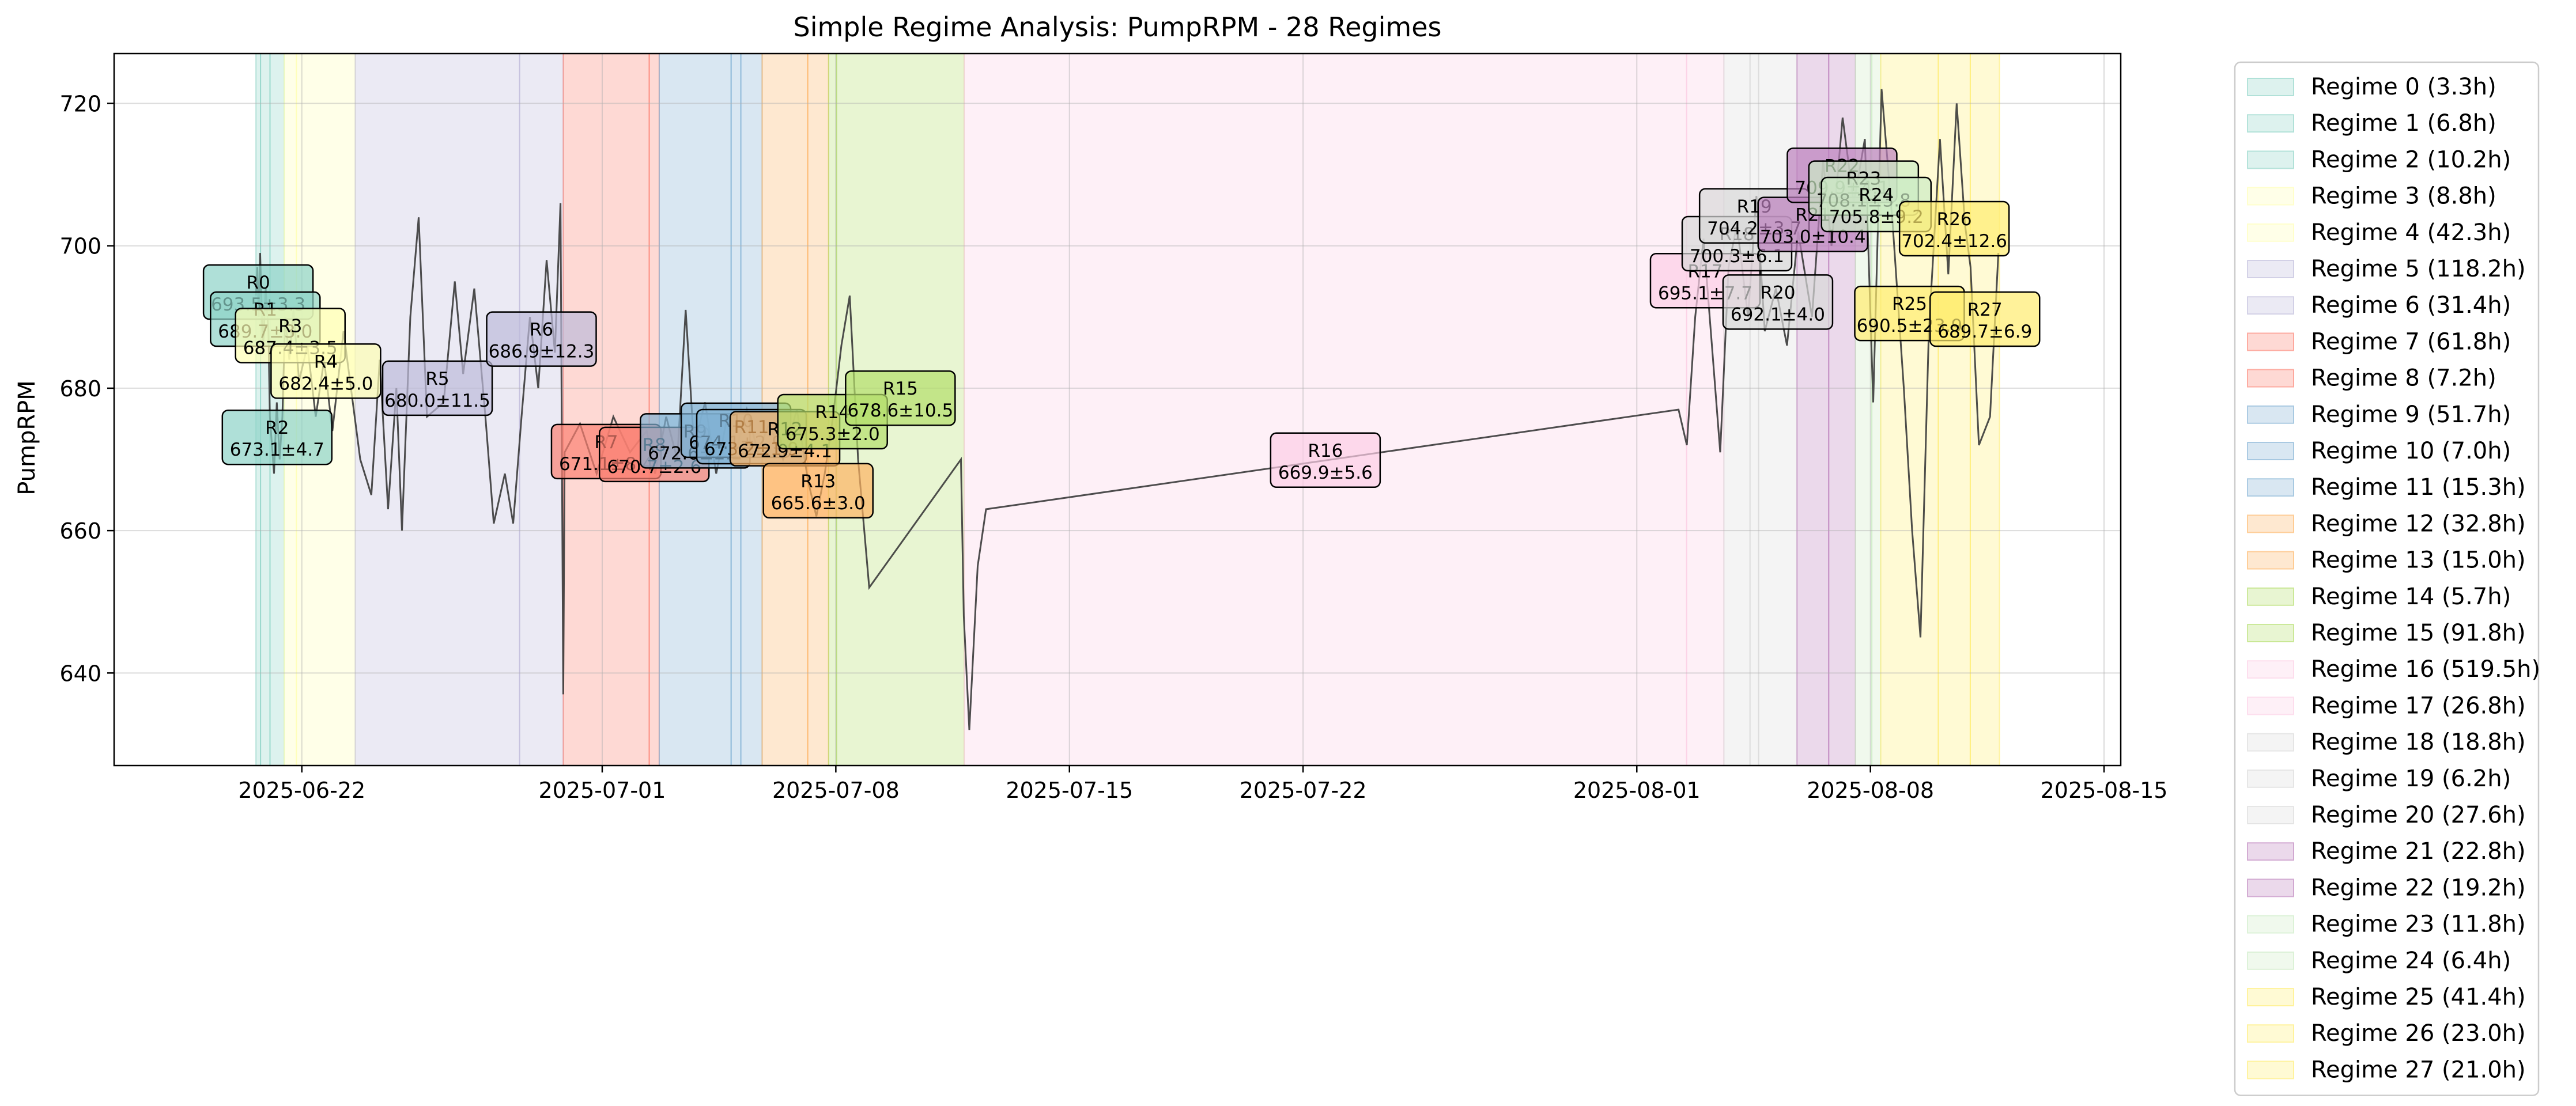 The height and width of the screenshot is (1106, 2576). What do you see at coordinates (27, 437) in the screenshot?
I see `y-axis-label: PumpRPM` at bounding box center [27, 437].